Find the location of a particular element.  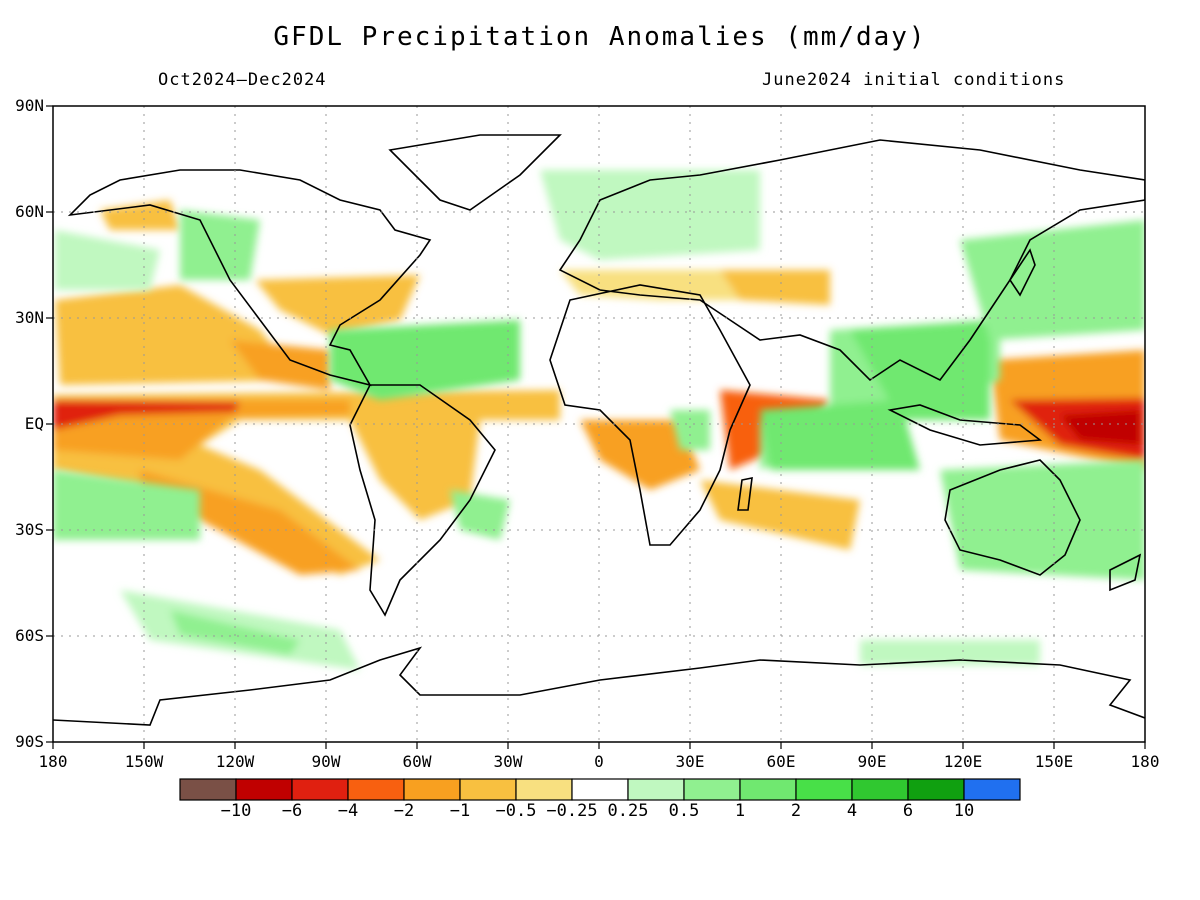

lon-label-150e: 150E is located at coordinates (1054, 761).